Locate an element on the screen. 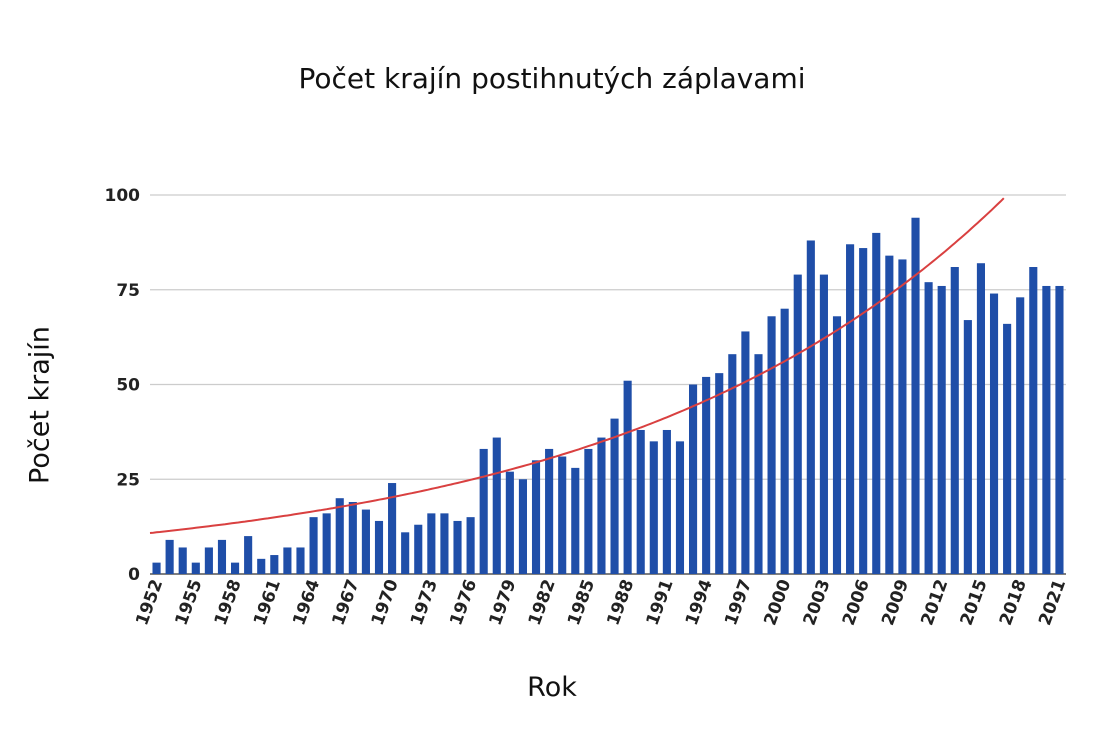 Image resolution: width=1104 pixels, height=747 pixels. bar-2009 is located at coordinates (902, 416).